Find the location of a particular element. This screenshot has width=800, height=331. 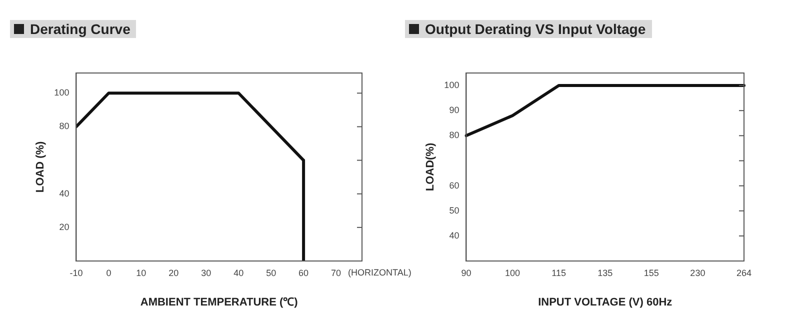

x-tick-label: 135 is located at coordinates (605, 273).